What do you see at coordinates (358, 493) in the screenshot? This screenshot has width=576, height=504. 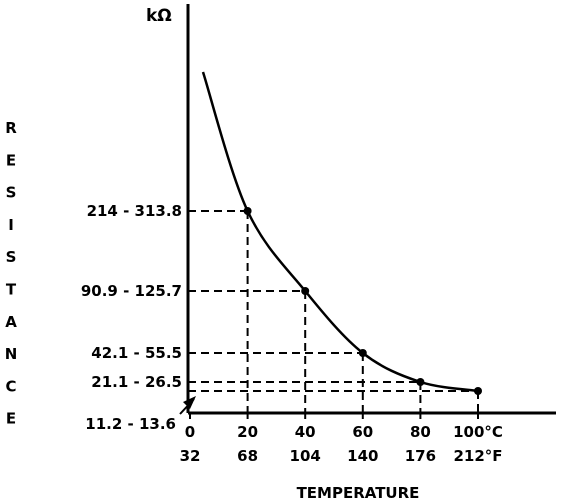 I see `x-axis-label: TEMPERATURE` at bounding box center [358, 493].